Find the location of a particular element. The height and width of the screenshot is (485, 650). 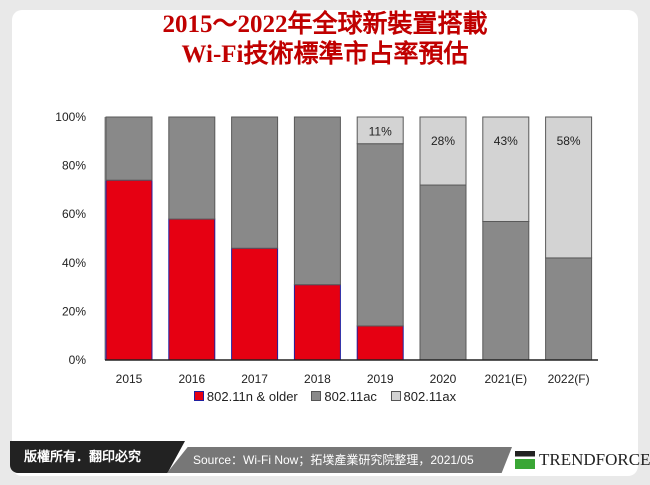

x-tick-label: 2022(F) is located at coordinates (569, 379).